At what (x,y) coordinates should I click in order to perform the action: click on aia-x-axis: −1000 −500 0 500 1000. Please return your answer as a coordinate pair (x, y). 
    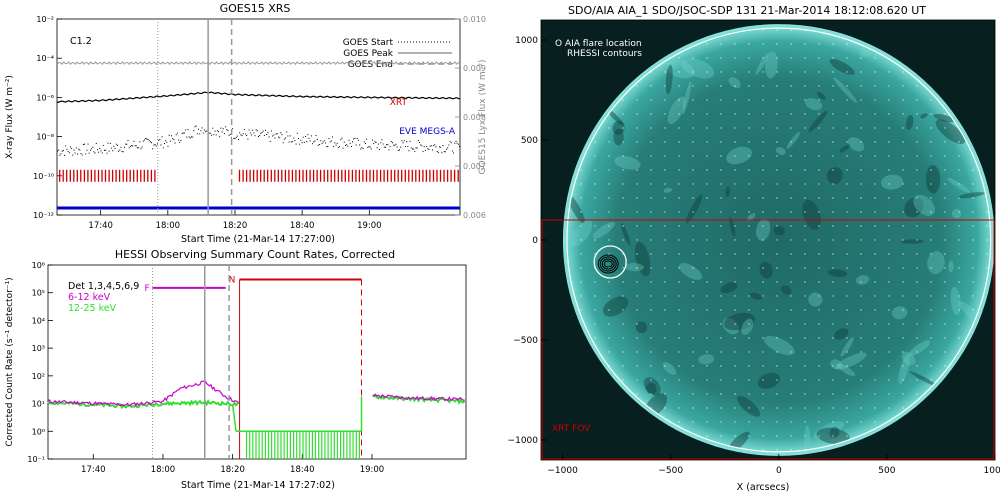
    Looking at the image, I should click on (773, 465).